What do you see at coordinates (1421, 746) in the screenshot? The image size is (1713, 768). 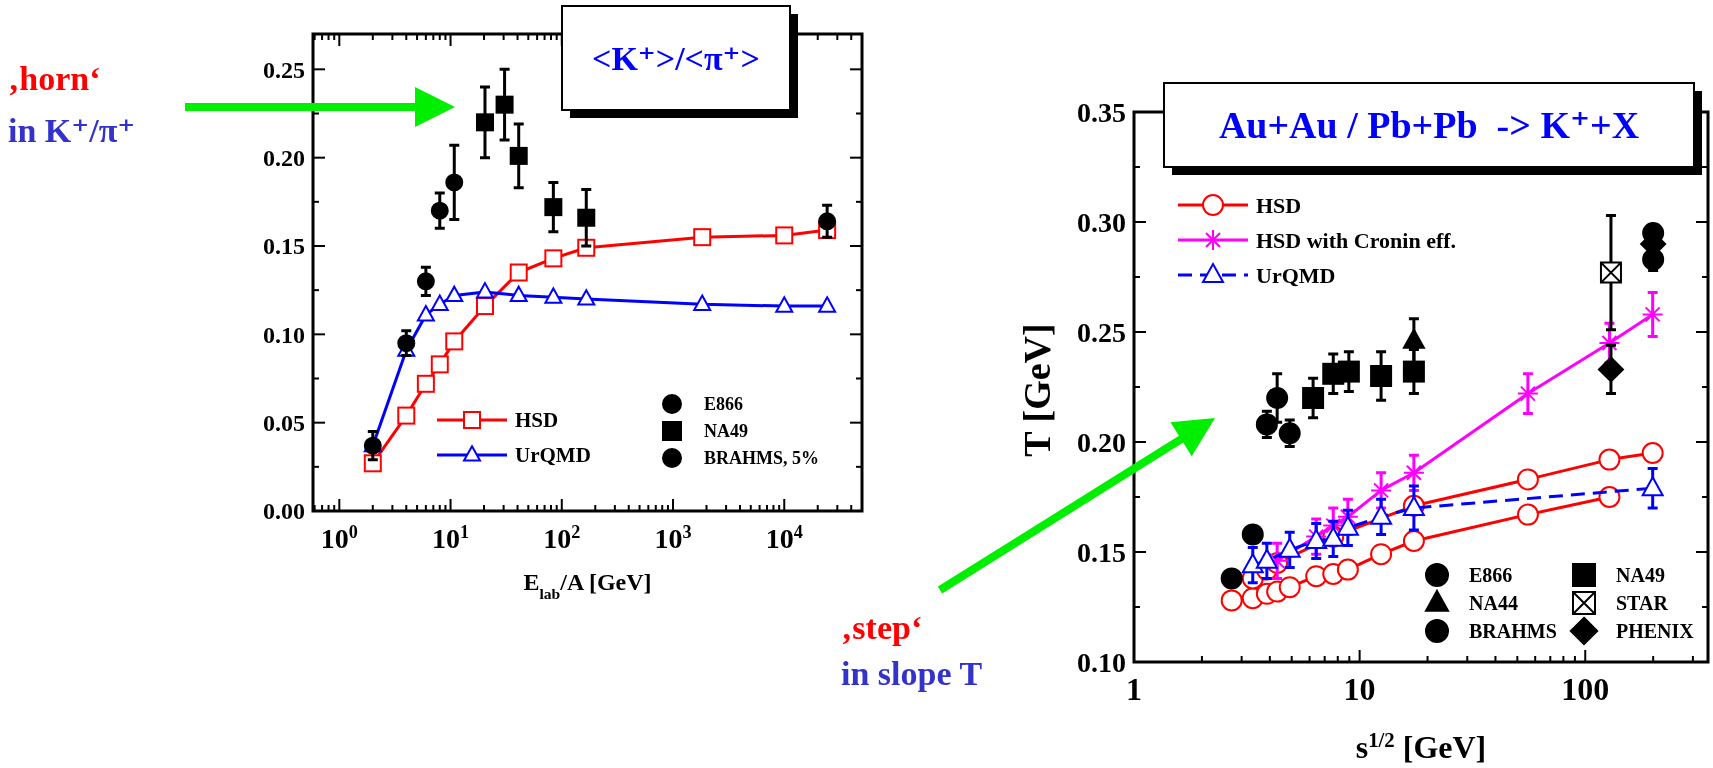 I see `x-axis-title: s$^{1/2}$ [GeV]` at bounding box center [1421, 746].